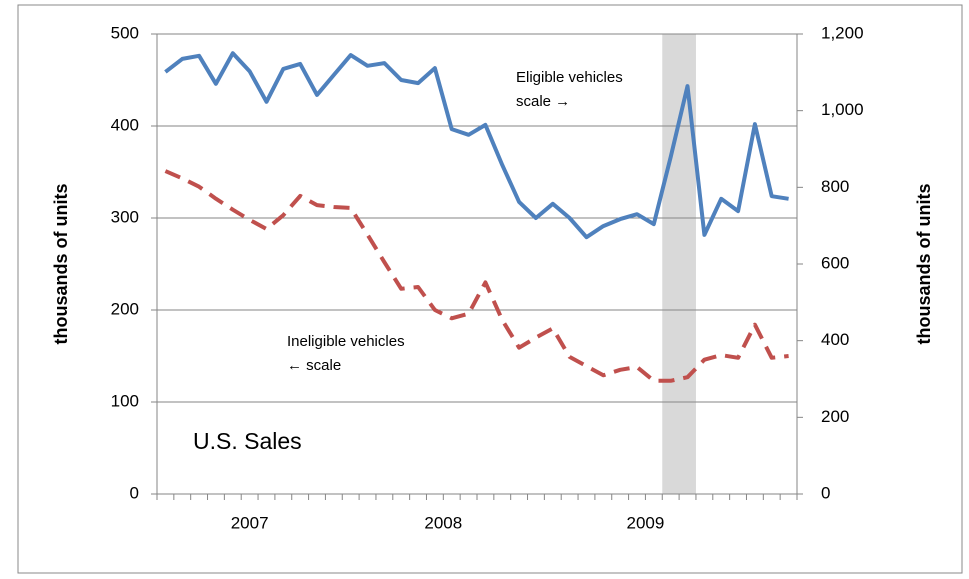 The width and height of the screenshot is (969, 579). Describe the element at coordinates (543, 101) in the screenshot. I see `annotation: scale →` at that location.